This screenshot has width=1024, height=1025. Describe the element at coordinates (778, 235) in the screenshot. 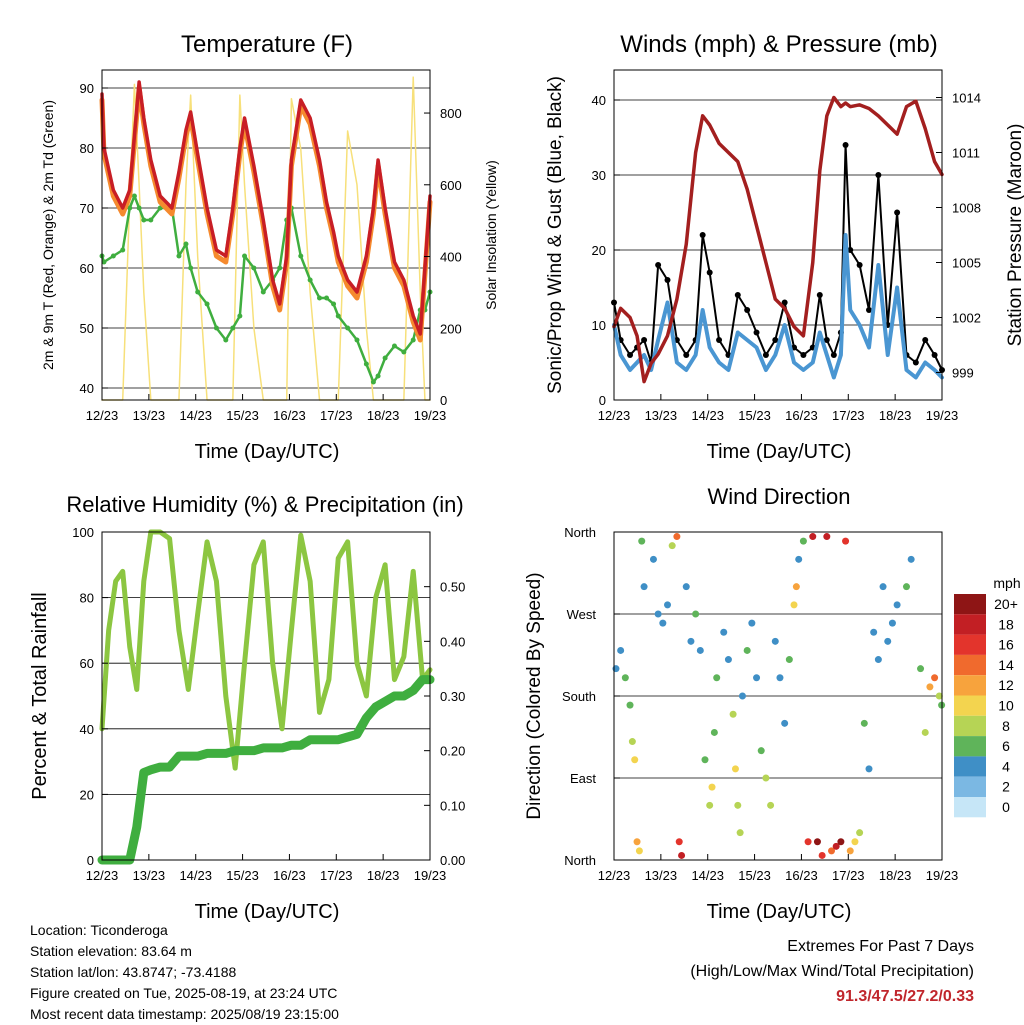

I see `winds-plot-frame` at that location.